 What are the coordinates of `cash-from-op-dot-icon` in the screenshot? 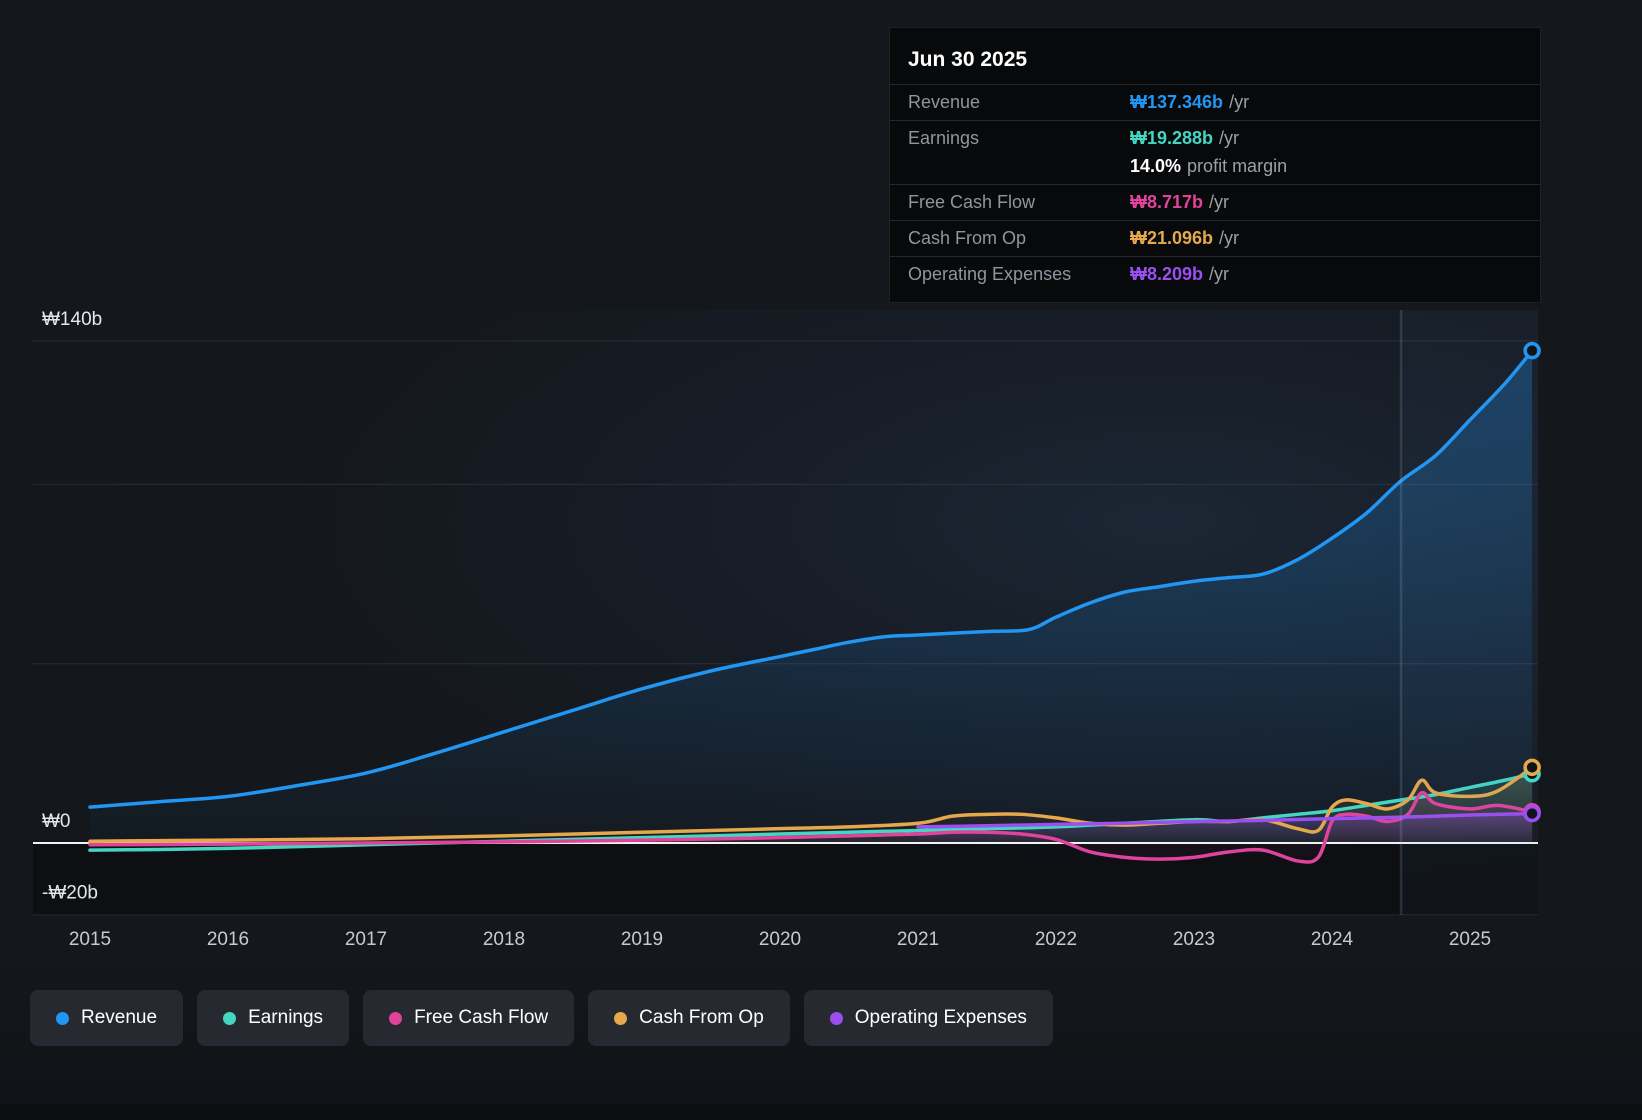 It's located at (621, 1018).